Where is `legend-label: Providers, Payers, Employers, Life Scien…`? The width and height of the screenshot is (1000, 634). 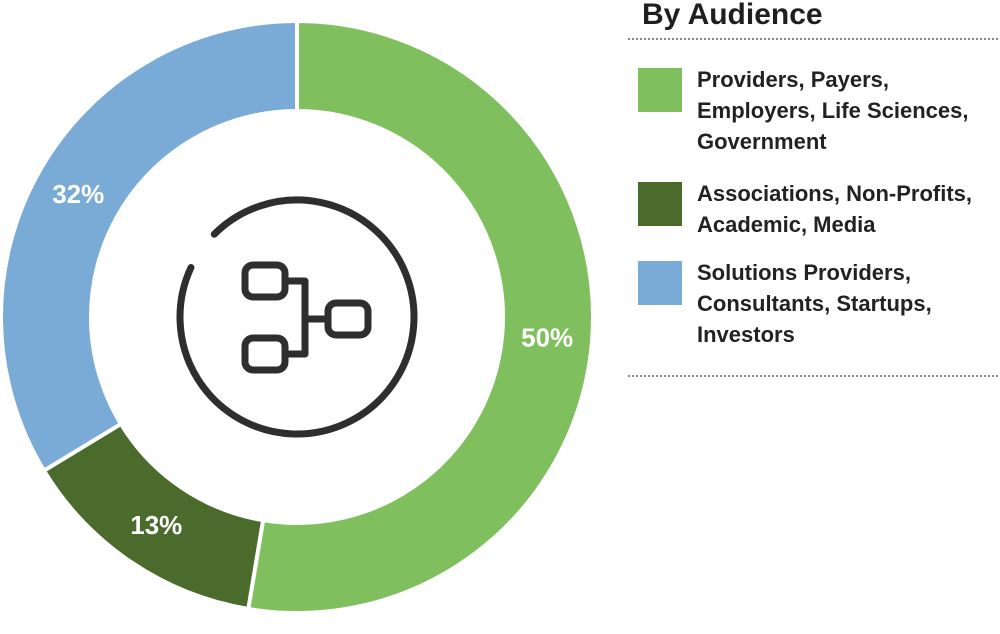
legend-label: Providers, Payers, Employers, Life Scien… is located at coordinates (833, 110).